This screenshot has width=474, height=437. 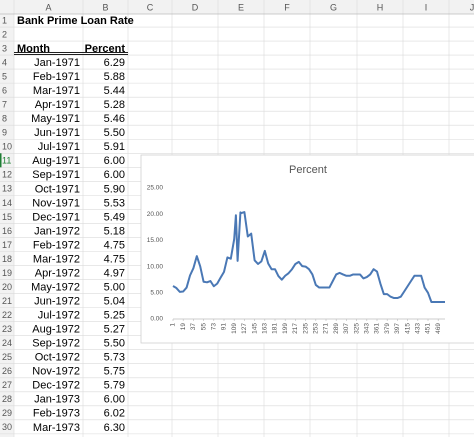 I want to click on sheet-title: Bank Prime Loan Rate, so click(x=75, y=21).